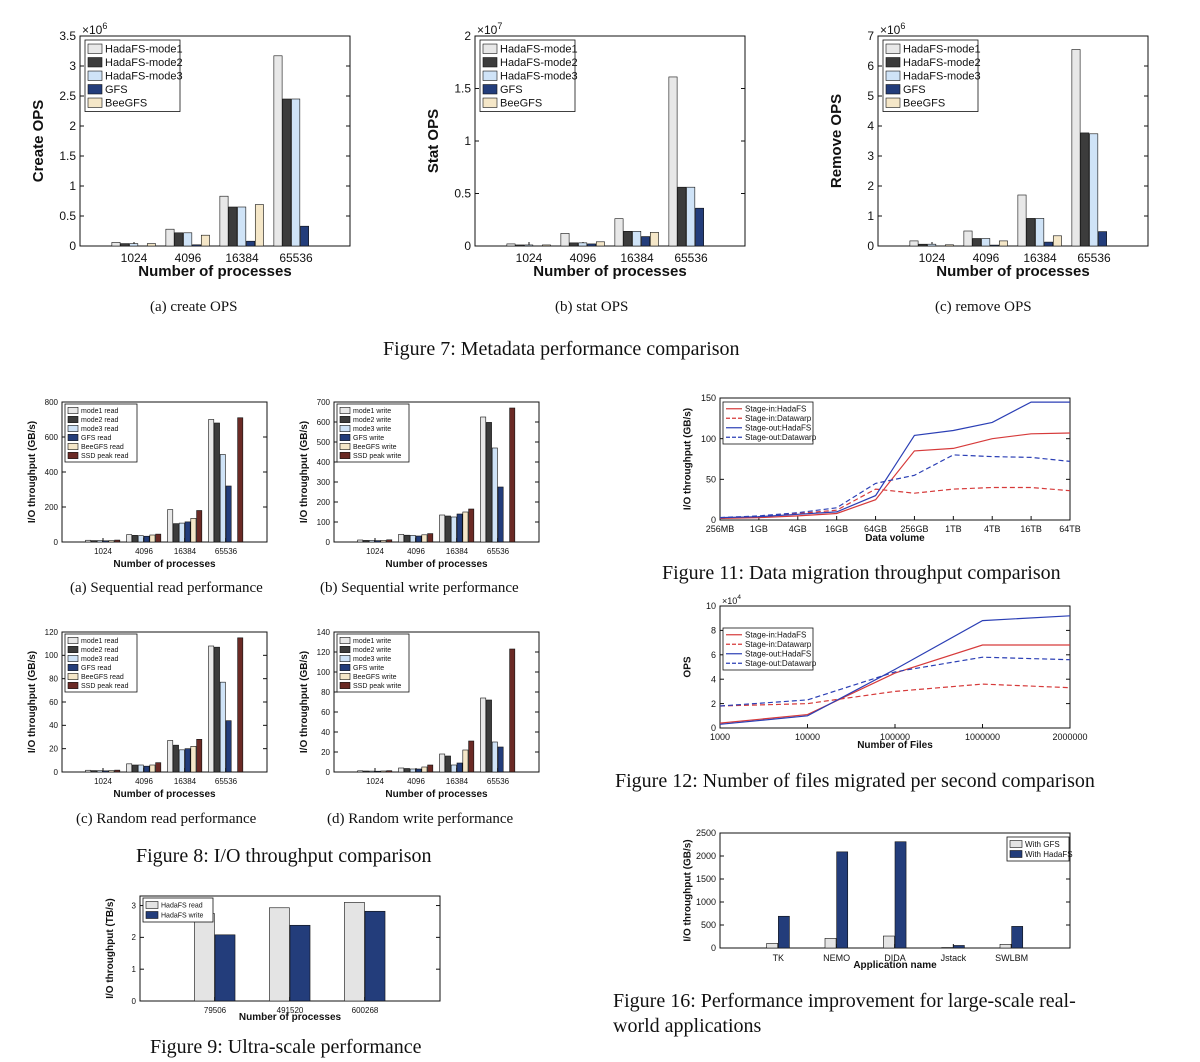 The height and width of the screenshot is (1062, 1200). Describe the element at coordinates (870, 96) in the screenshot. I see `y-tick-label: 5` at that location.